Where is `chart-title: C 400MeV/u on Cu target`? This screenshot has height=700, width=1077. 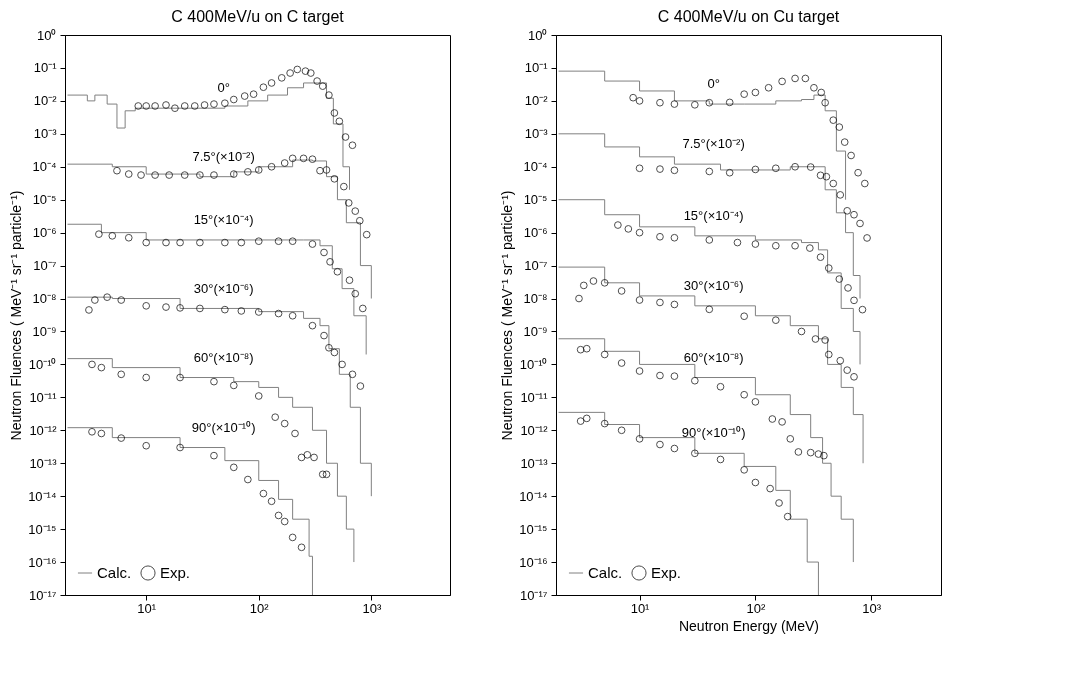 chart-title: C 400MeV/u on Cu target is located at coordinates (748, 16).